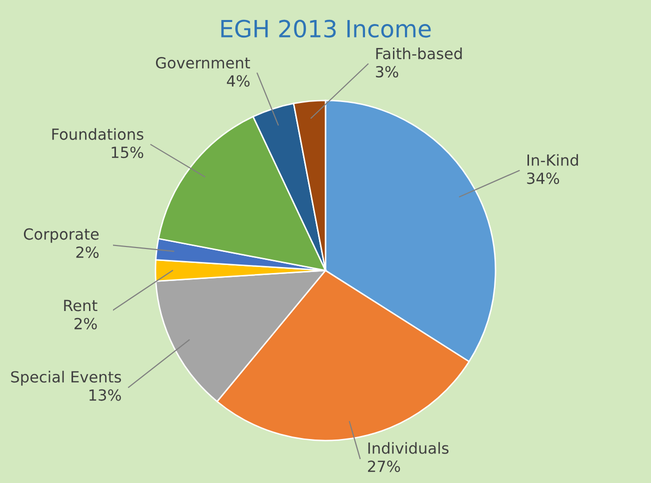 Image resolution: width=651 pixels, height=483 pixels. I want to click on data-label: 15%, so click(128, 152).